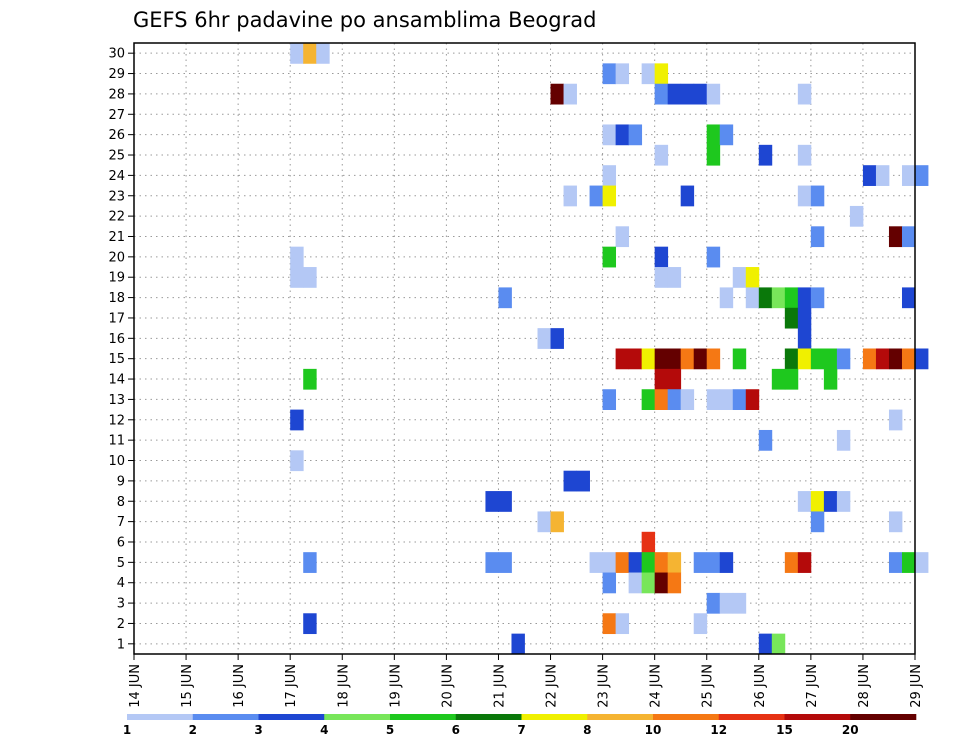  I want to click on y-tick-label: 24, so click(116, 176).